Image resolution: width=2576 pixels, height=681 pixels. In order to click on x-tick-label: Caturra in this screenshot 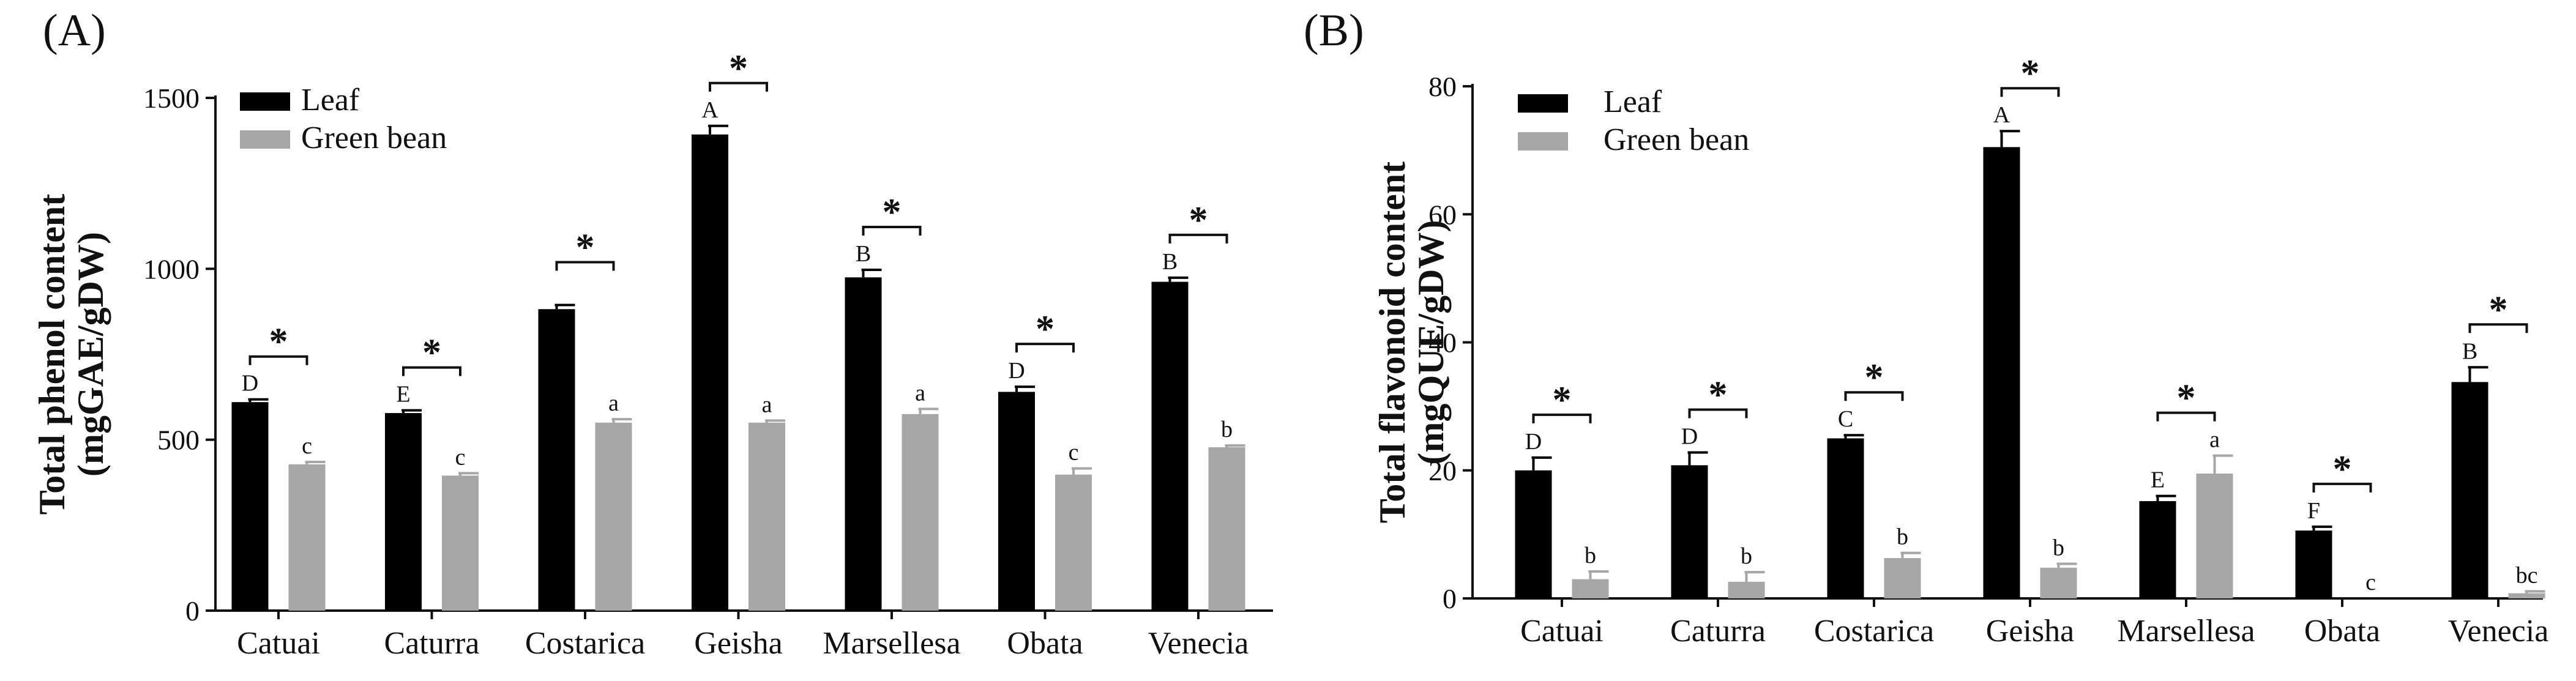, I will do `click(1718, 632)`.